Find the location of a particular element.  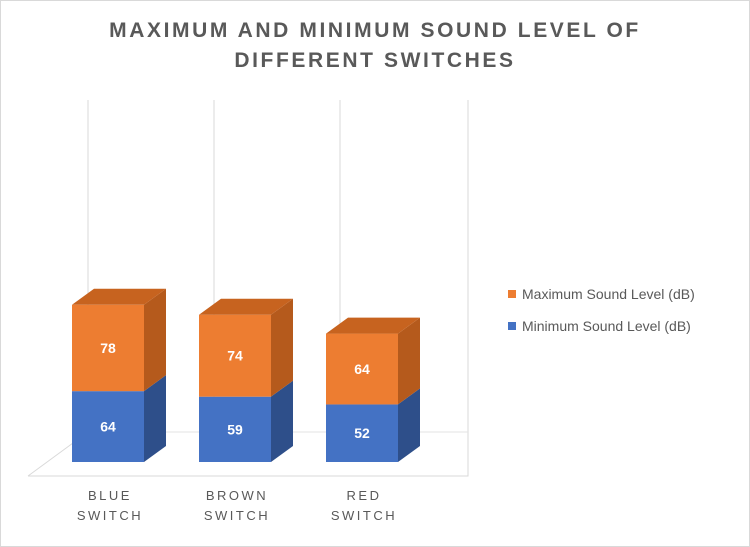

data-label-max: 64 is located at coordinates (362, 369).